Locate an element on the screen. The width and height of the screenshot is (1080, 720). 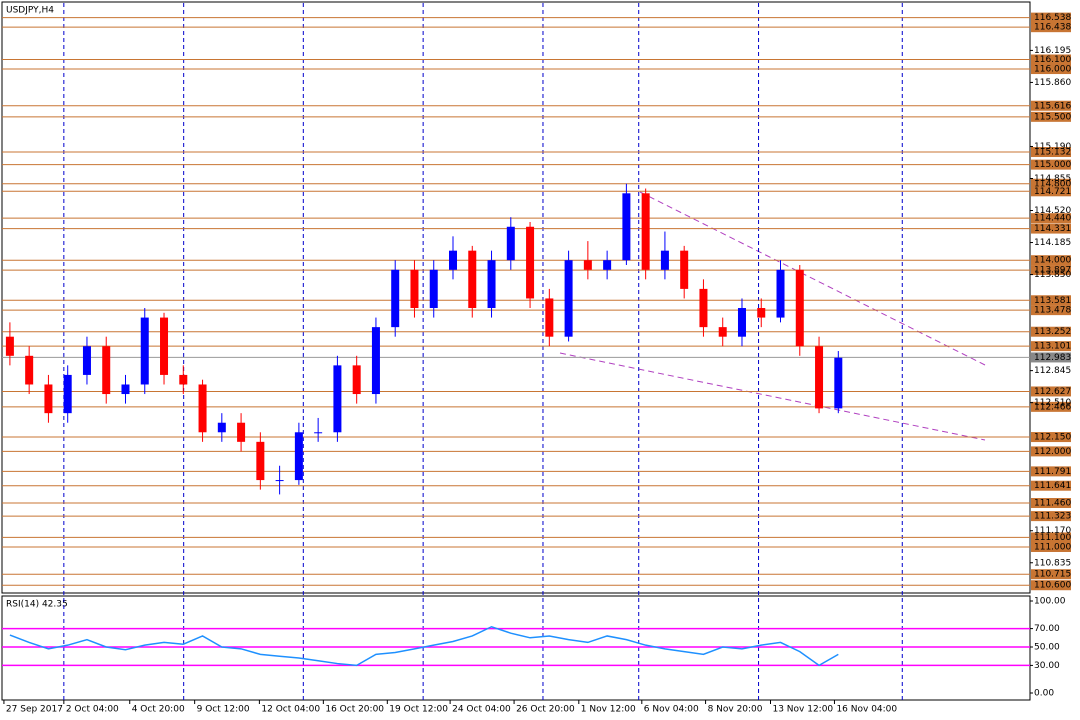
x-tick-label: 19 Oct 12:00 is located at coordinates (418, 710).